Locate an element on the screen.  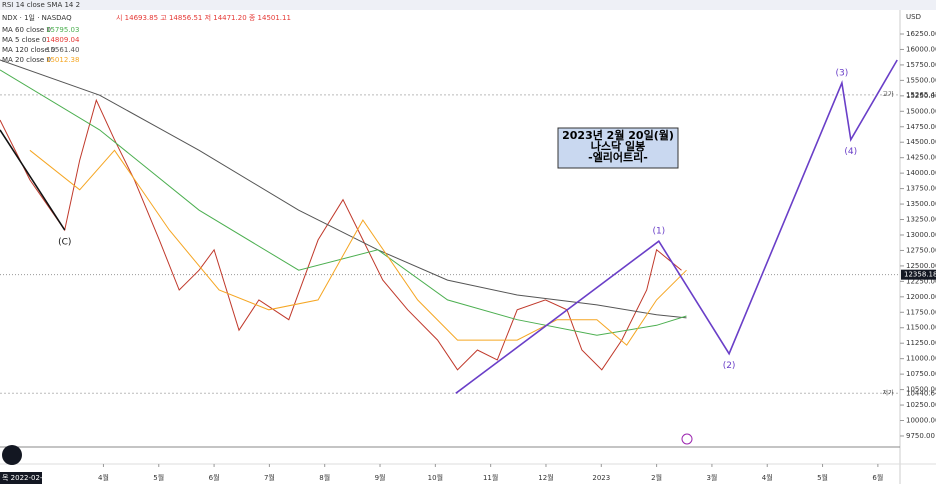
symbol: NDX · 1일 · NASDAQ is located at coordinates (37, 17).